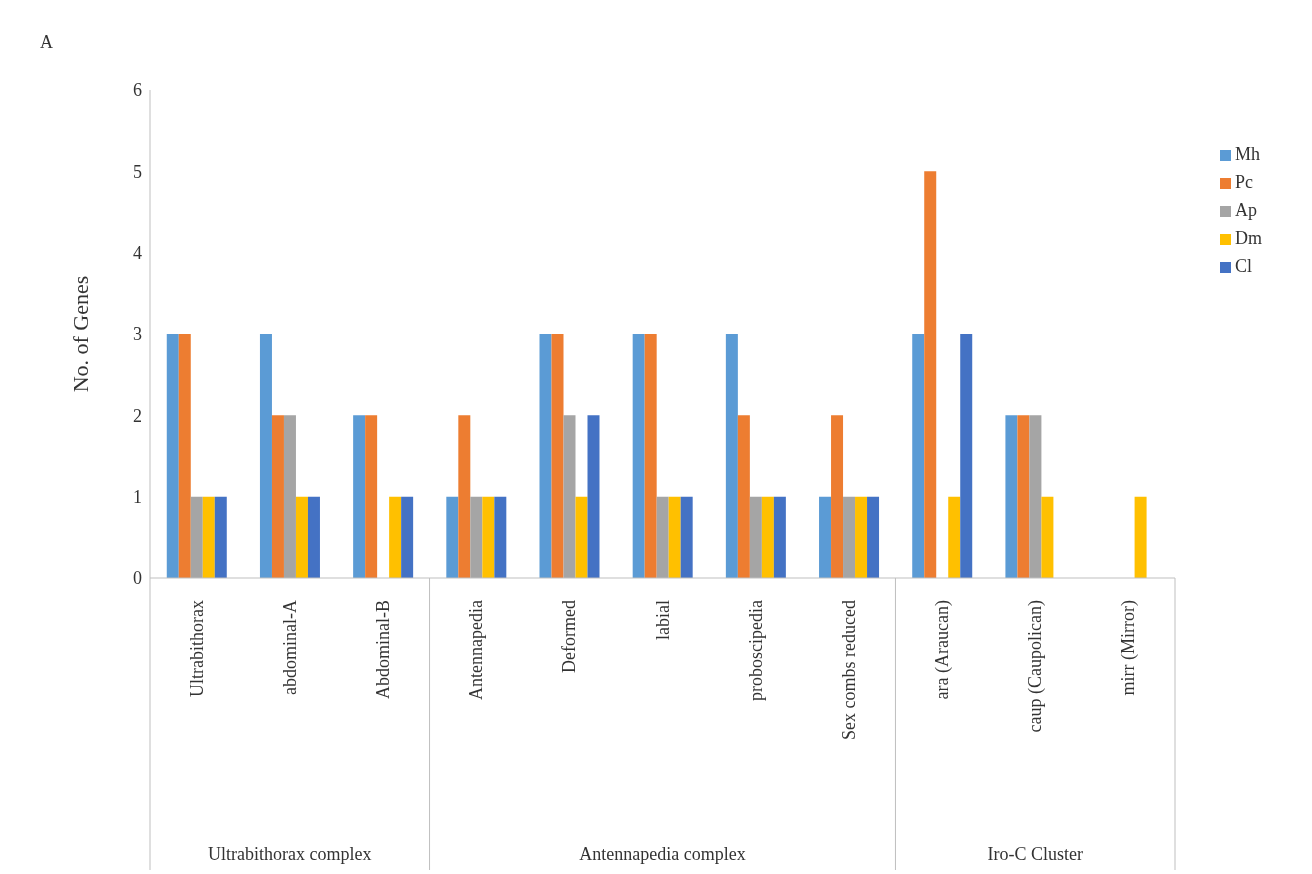 The width and height of the screenshot is (1312, 874). Describe the element at coordinates (848, 670) in the screenshot. I see `x-tick-label: Sex combs reduced` at that location.